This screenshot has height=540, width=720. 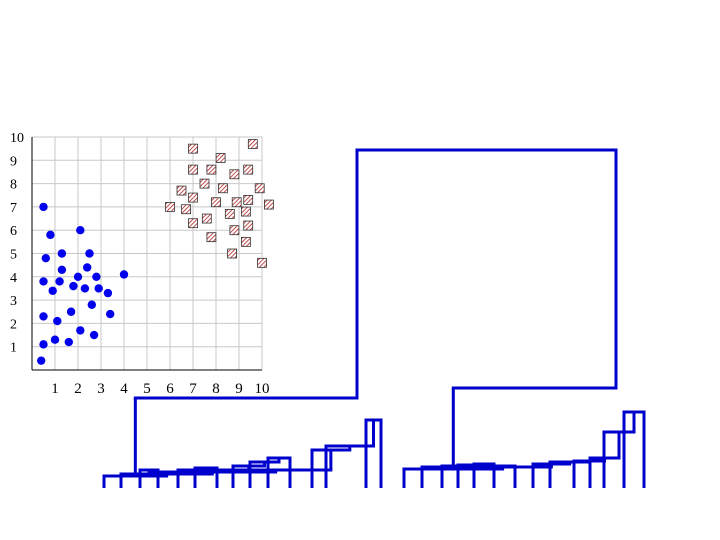 I want to click on x-tick-label: 1, so click(x=55, y=389).